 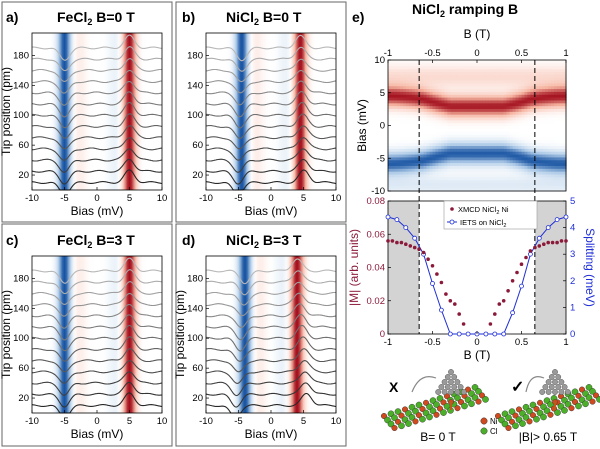 What do you see at coordinates (452, 222) in the screenshot?
I see `legend-iets-marker` at bounding box center [452, 222].